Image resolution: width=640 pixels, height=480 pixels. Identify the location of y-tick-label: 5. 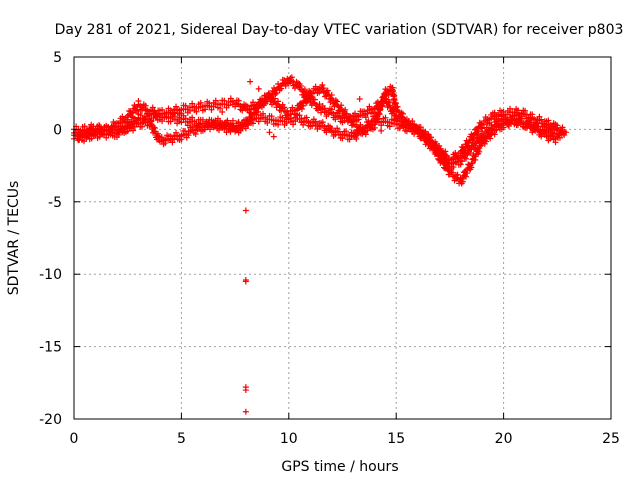
(57, 58).